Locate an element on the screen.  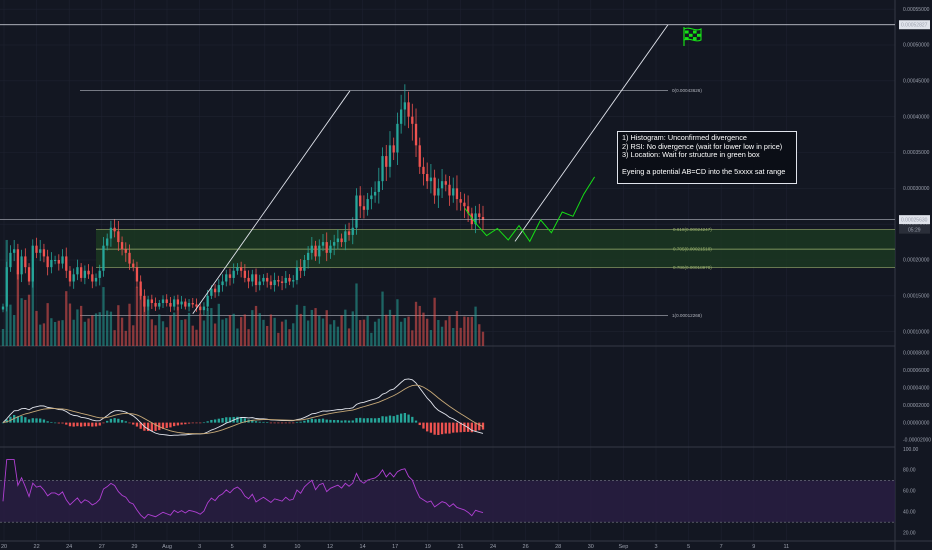
date-tick-label: 19 is located at coordinates (428, 547).